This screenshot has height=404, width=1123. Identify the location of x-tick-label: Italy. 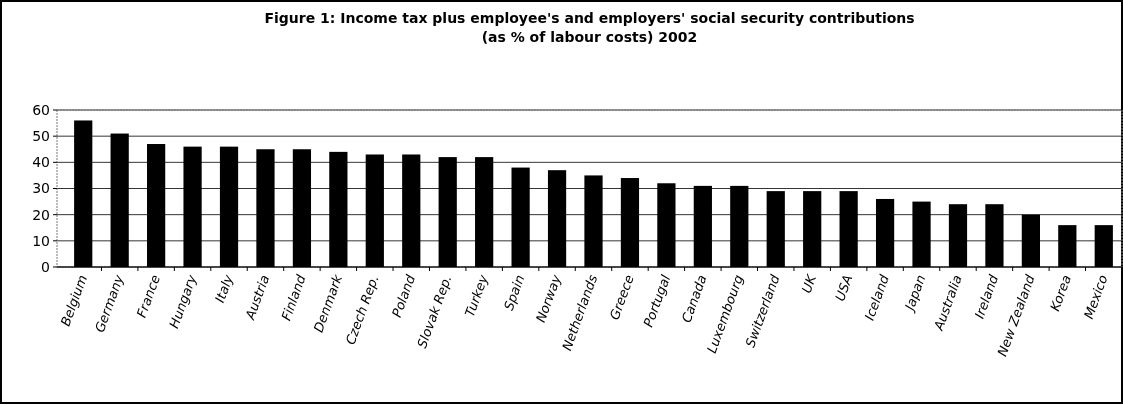
(224, 288).